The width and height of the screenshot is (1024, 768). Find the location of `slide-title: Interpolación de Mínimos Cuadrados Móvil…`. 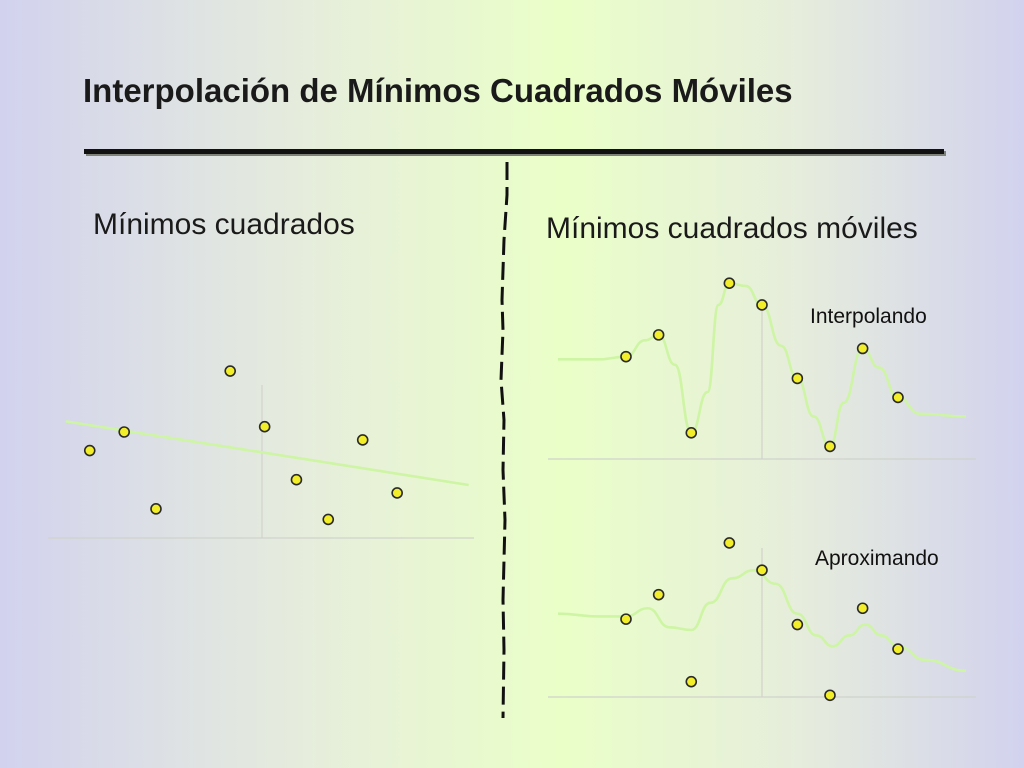

slide-title: Interpolación de Mínimos Cuadrados Móvil… is located at coordinates (438, 90).